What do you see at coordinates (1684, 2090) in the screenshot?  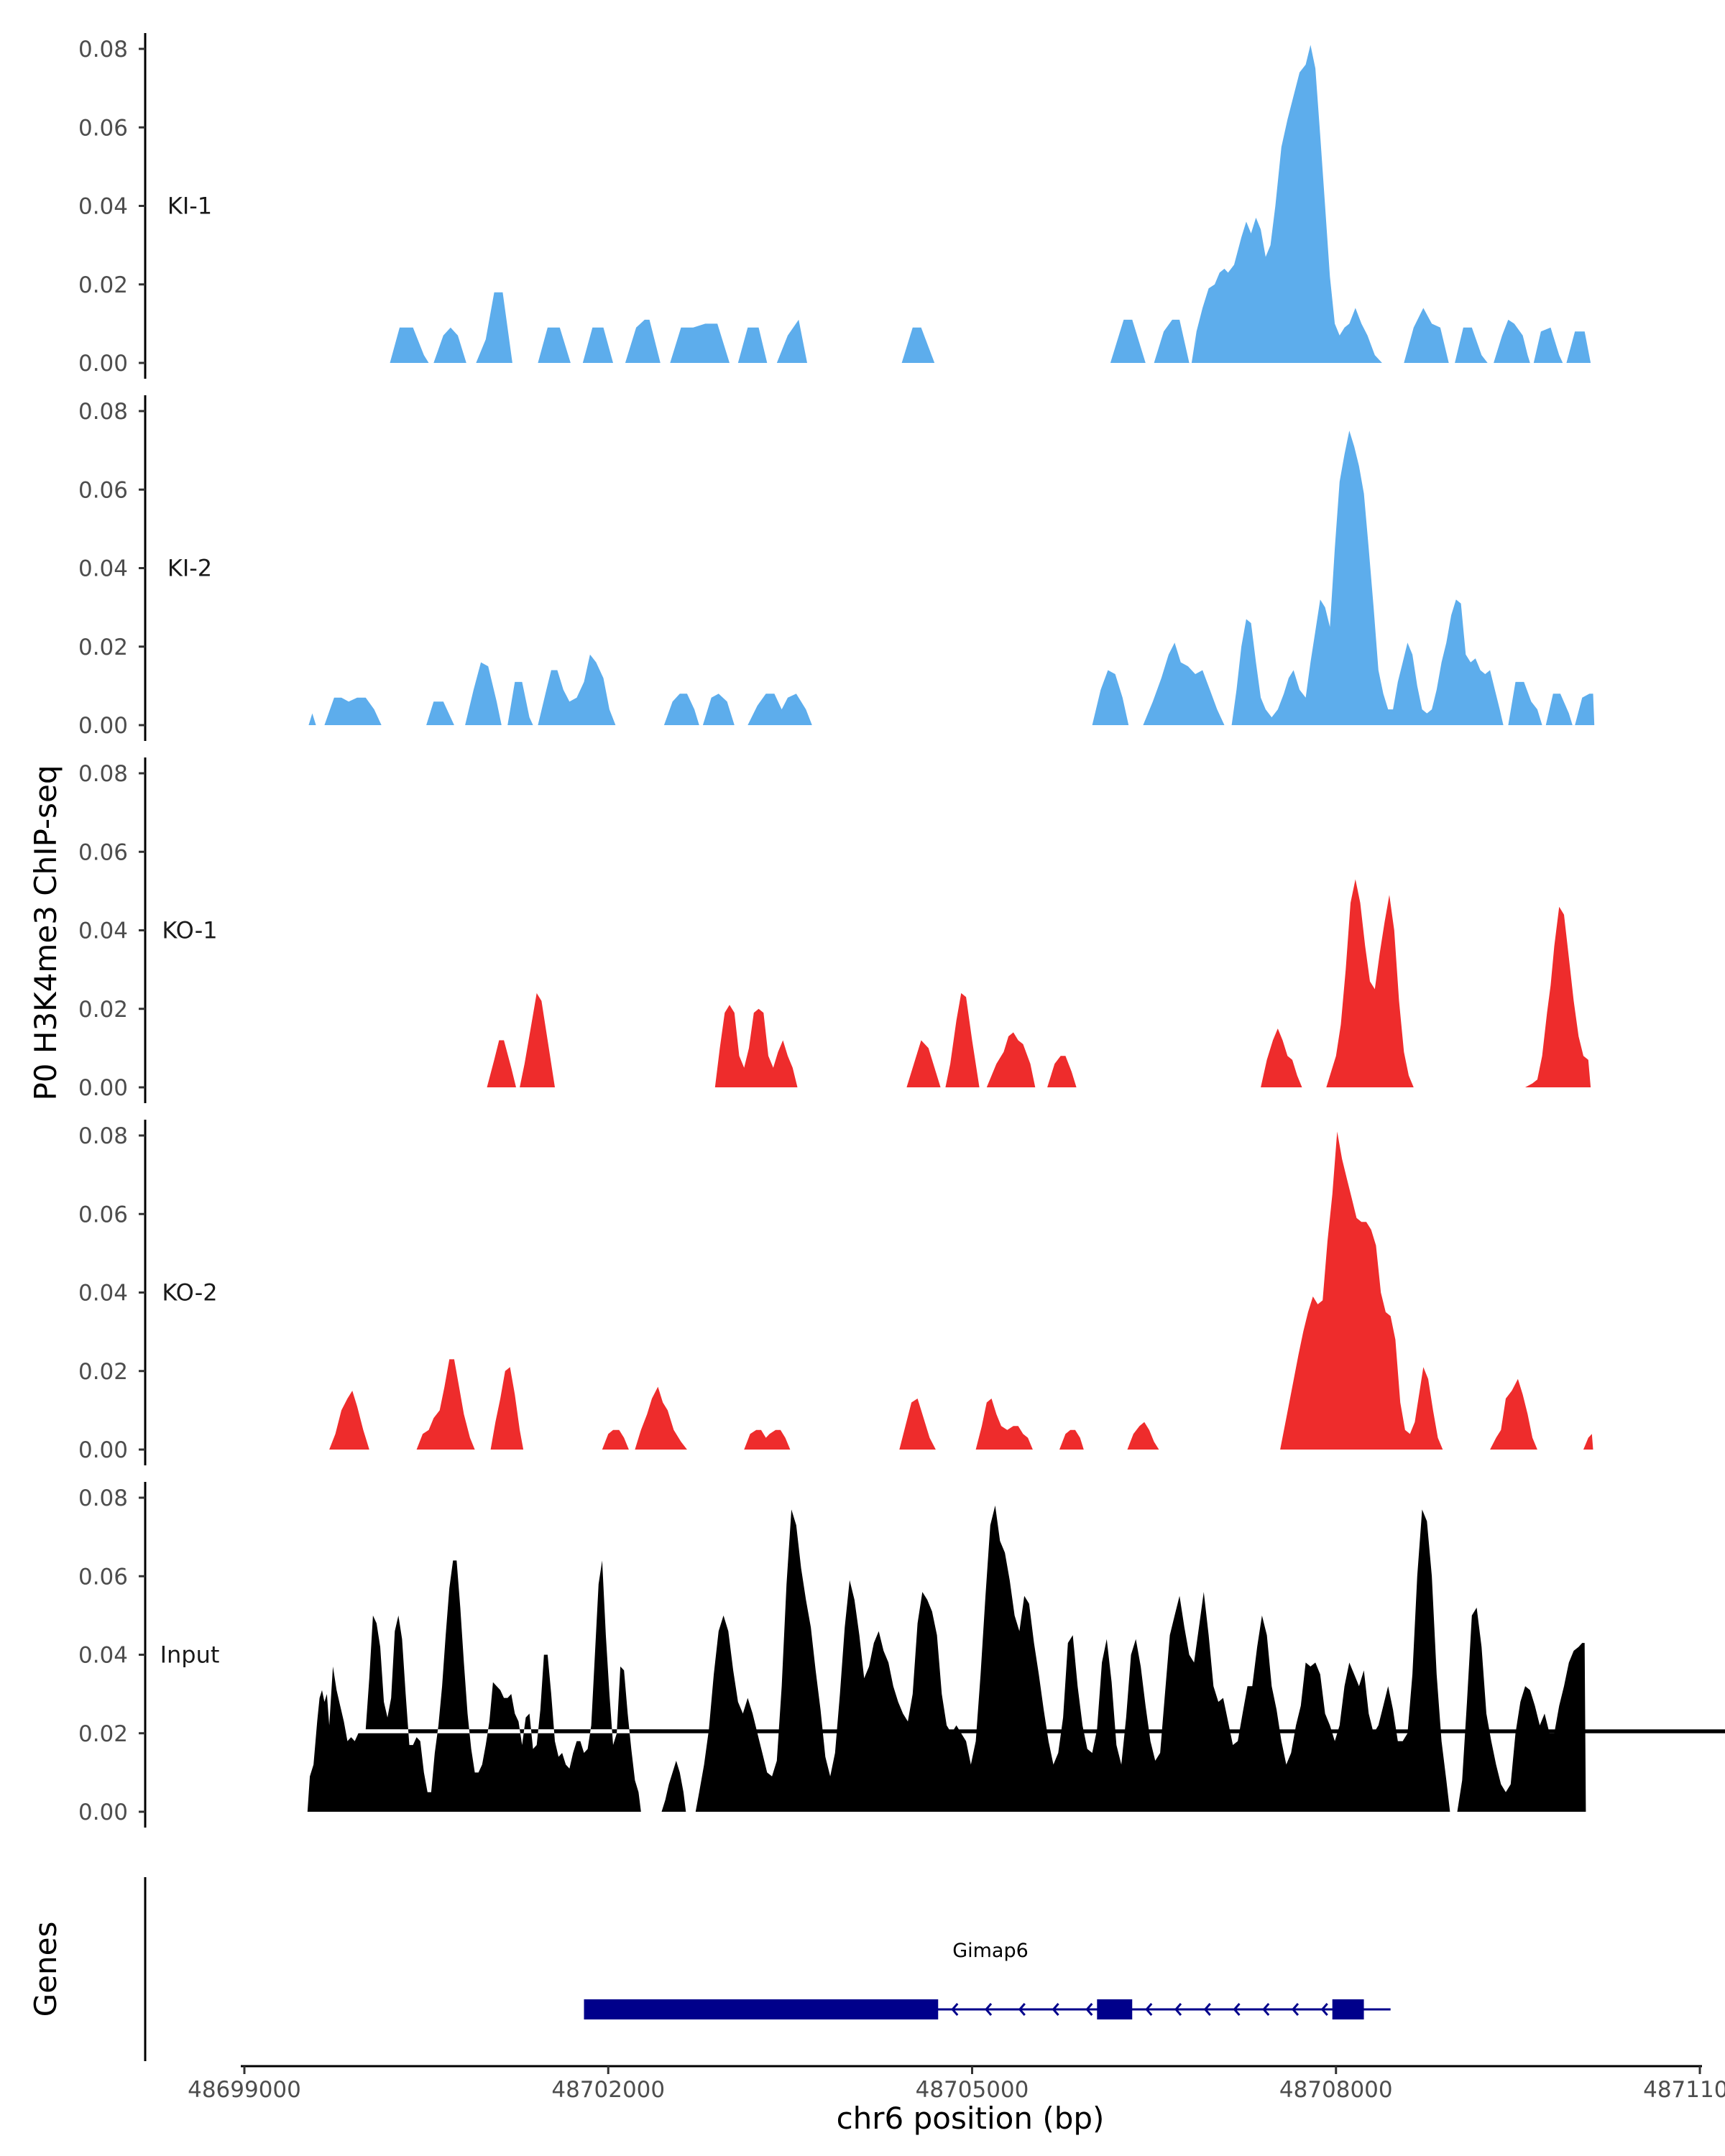 I see `x-tick-label: 48711000` at bounding box center [1684, 2090].